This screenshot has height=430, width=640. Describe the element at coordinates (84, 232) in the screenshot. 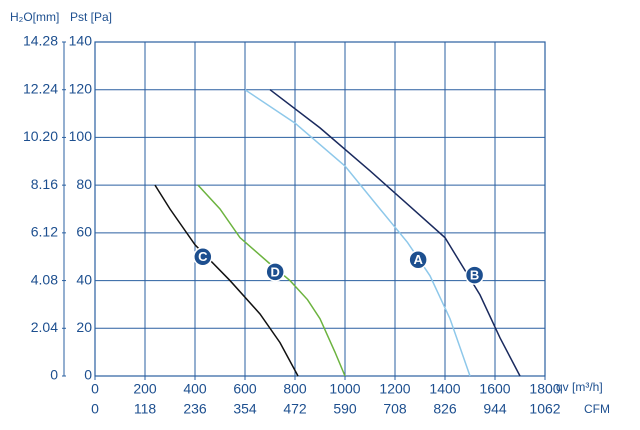

I see `y-tick-label: 60` at that location.